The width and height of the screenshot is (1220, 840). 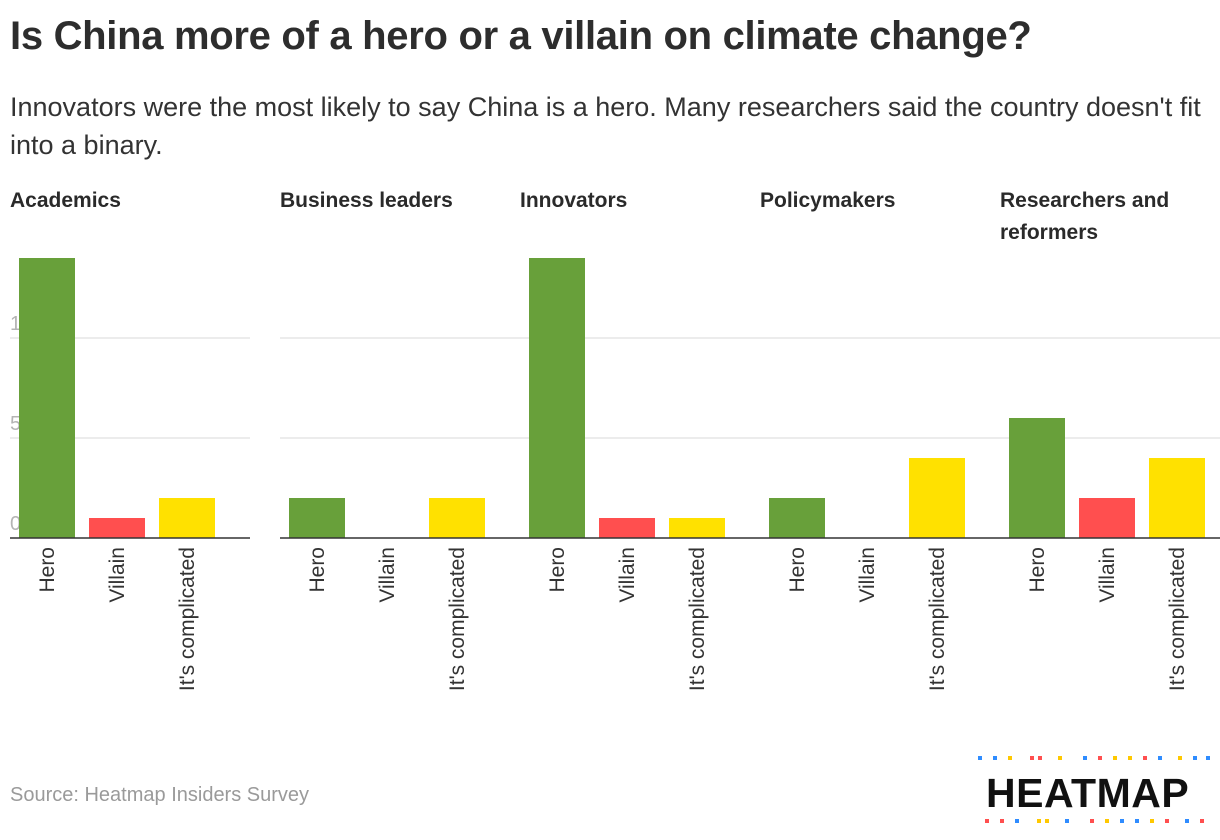 I want to click on bar-researchers-and-reformers-hero, so click(x=1037, y=478).